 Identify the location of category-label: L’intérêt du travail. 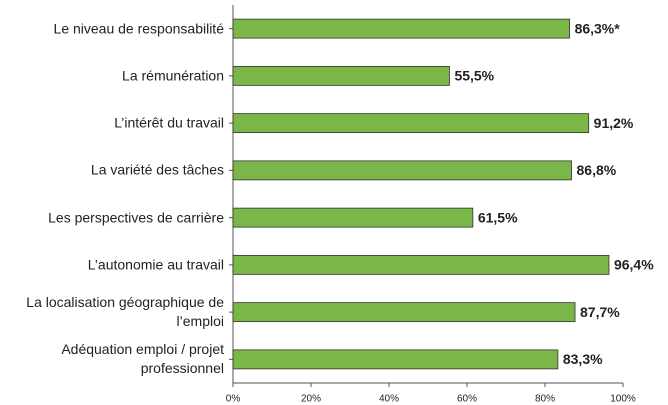
(169, 122).